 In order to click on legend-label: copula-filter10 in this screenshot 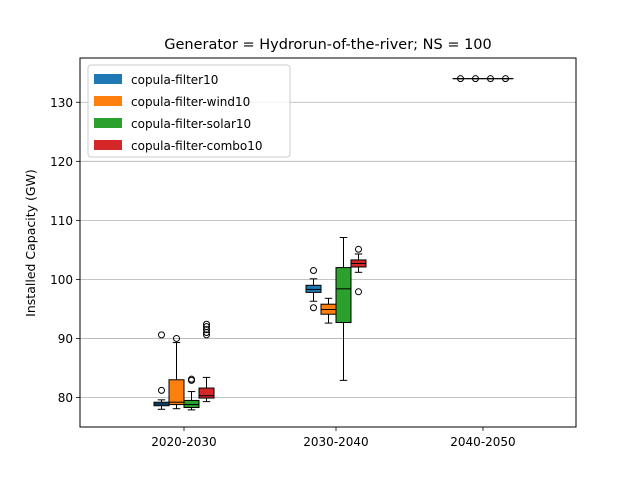, I will do `click(174, 80)`.